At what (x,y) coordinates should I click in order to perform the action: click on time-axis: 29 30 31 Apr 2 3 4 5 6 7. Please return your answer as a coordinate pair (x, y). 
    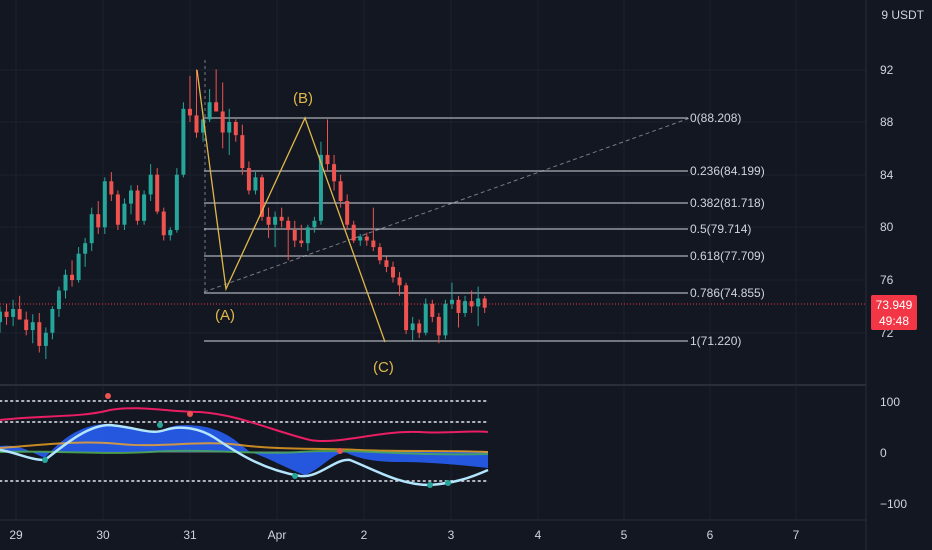
    Looking at the image, I should click on (404, 535).